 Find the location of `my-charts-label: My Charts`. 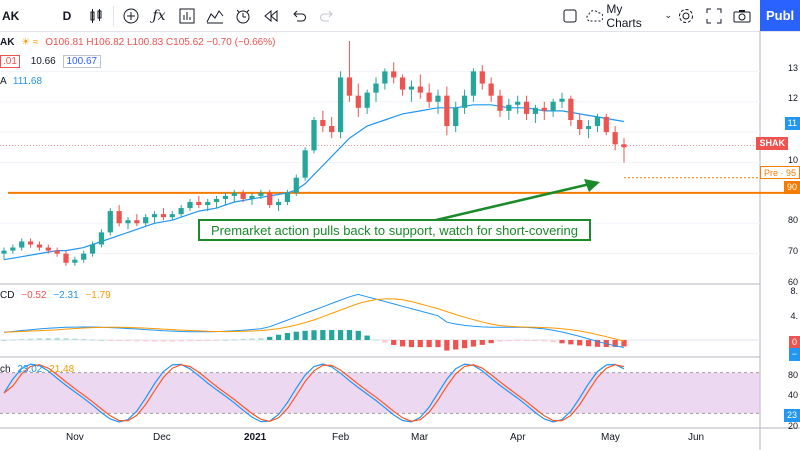

my-charts-label: My Charts is located at coordinates (624, 15).